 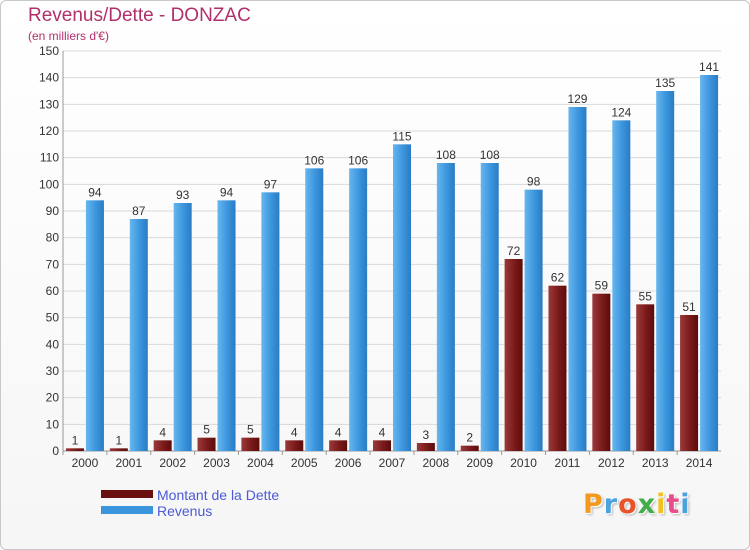 What do you see at coordinates (218, 495) in the screenshot?
I see `legend-label-dette: Montant de la Dette` at bounding box center [218, 495].